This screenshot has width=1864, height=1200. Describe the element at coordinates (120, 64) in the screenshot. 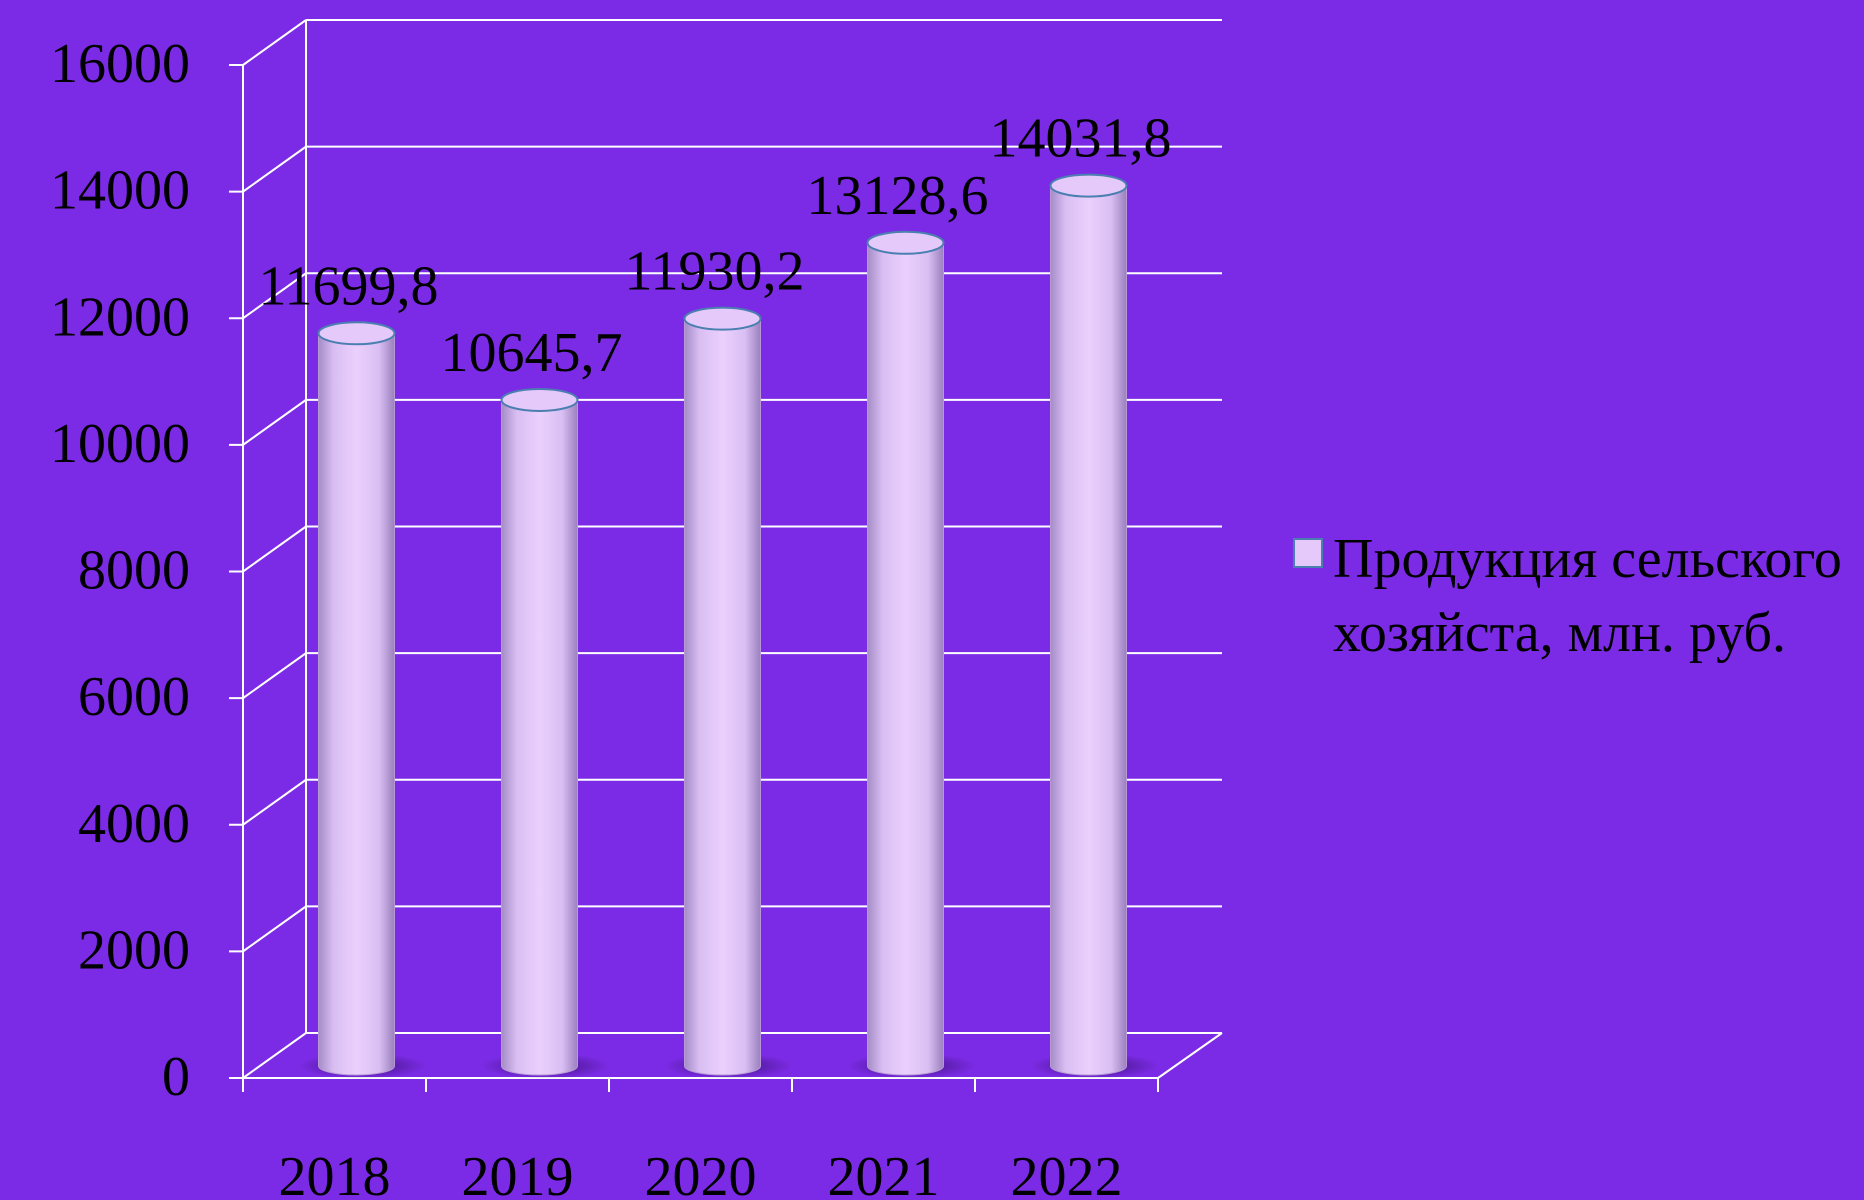

I see `y-tick-label: 16000` at that location.